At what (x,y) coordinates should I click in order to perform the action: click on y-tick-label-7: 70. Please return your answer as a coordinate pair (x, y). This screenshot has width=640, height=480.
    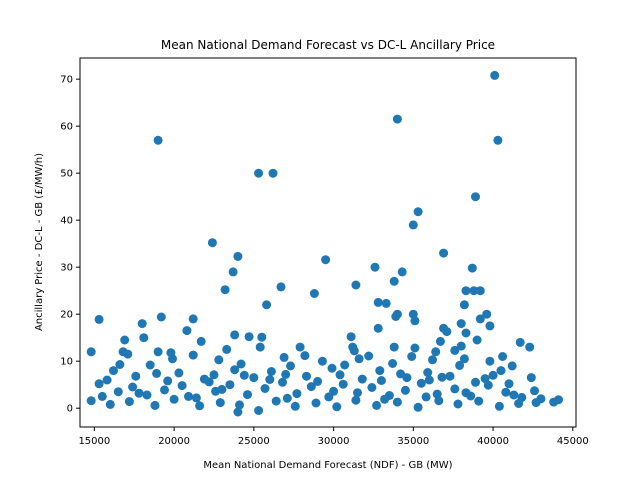
    Looking at the image, I should click on (66, 80).